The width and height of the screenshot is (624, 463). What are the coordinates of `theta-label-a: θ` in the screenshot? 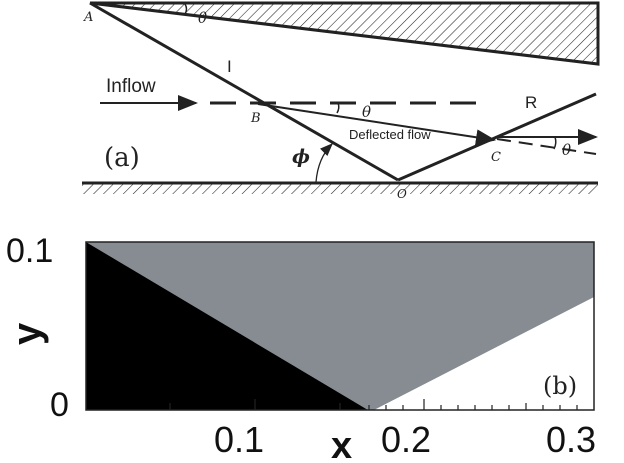 It's located at (202, 18).